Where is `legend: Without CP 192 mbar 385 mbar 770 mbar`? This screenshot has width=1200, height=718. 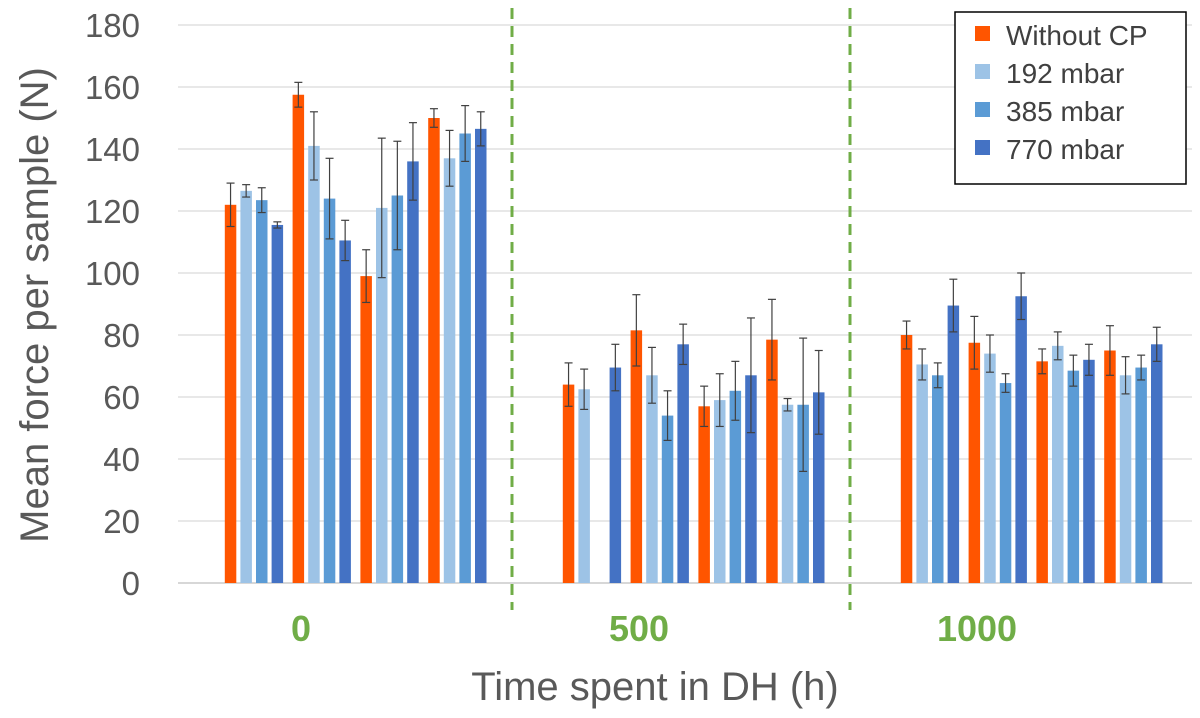 legend: Without CP 192 mbar 385 mbar 770 mbar is located at coordinates (1070, 98).